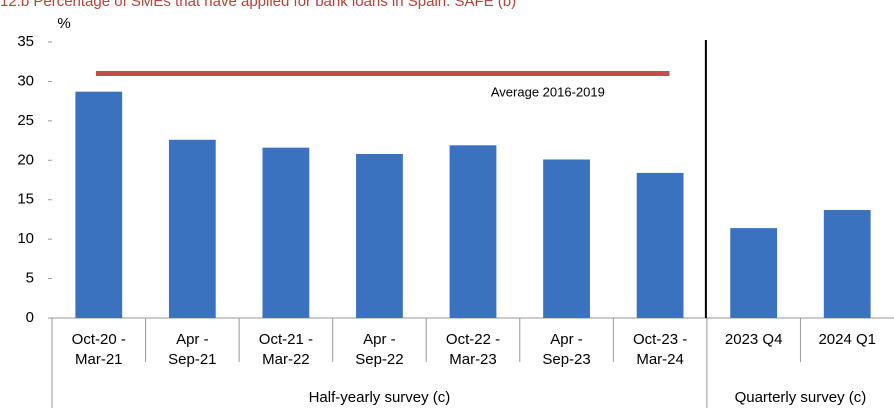 This screenshot has height=408, width=894. What do you see at coordinates (30, 317) in the screenshot?
I see `y-tick-label: 0` at bounding box center [30, 317].